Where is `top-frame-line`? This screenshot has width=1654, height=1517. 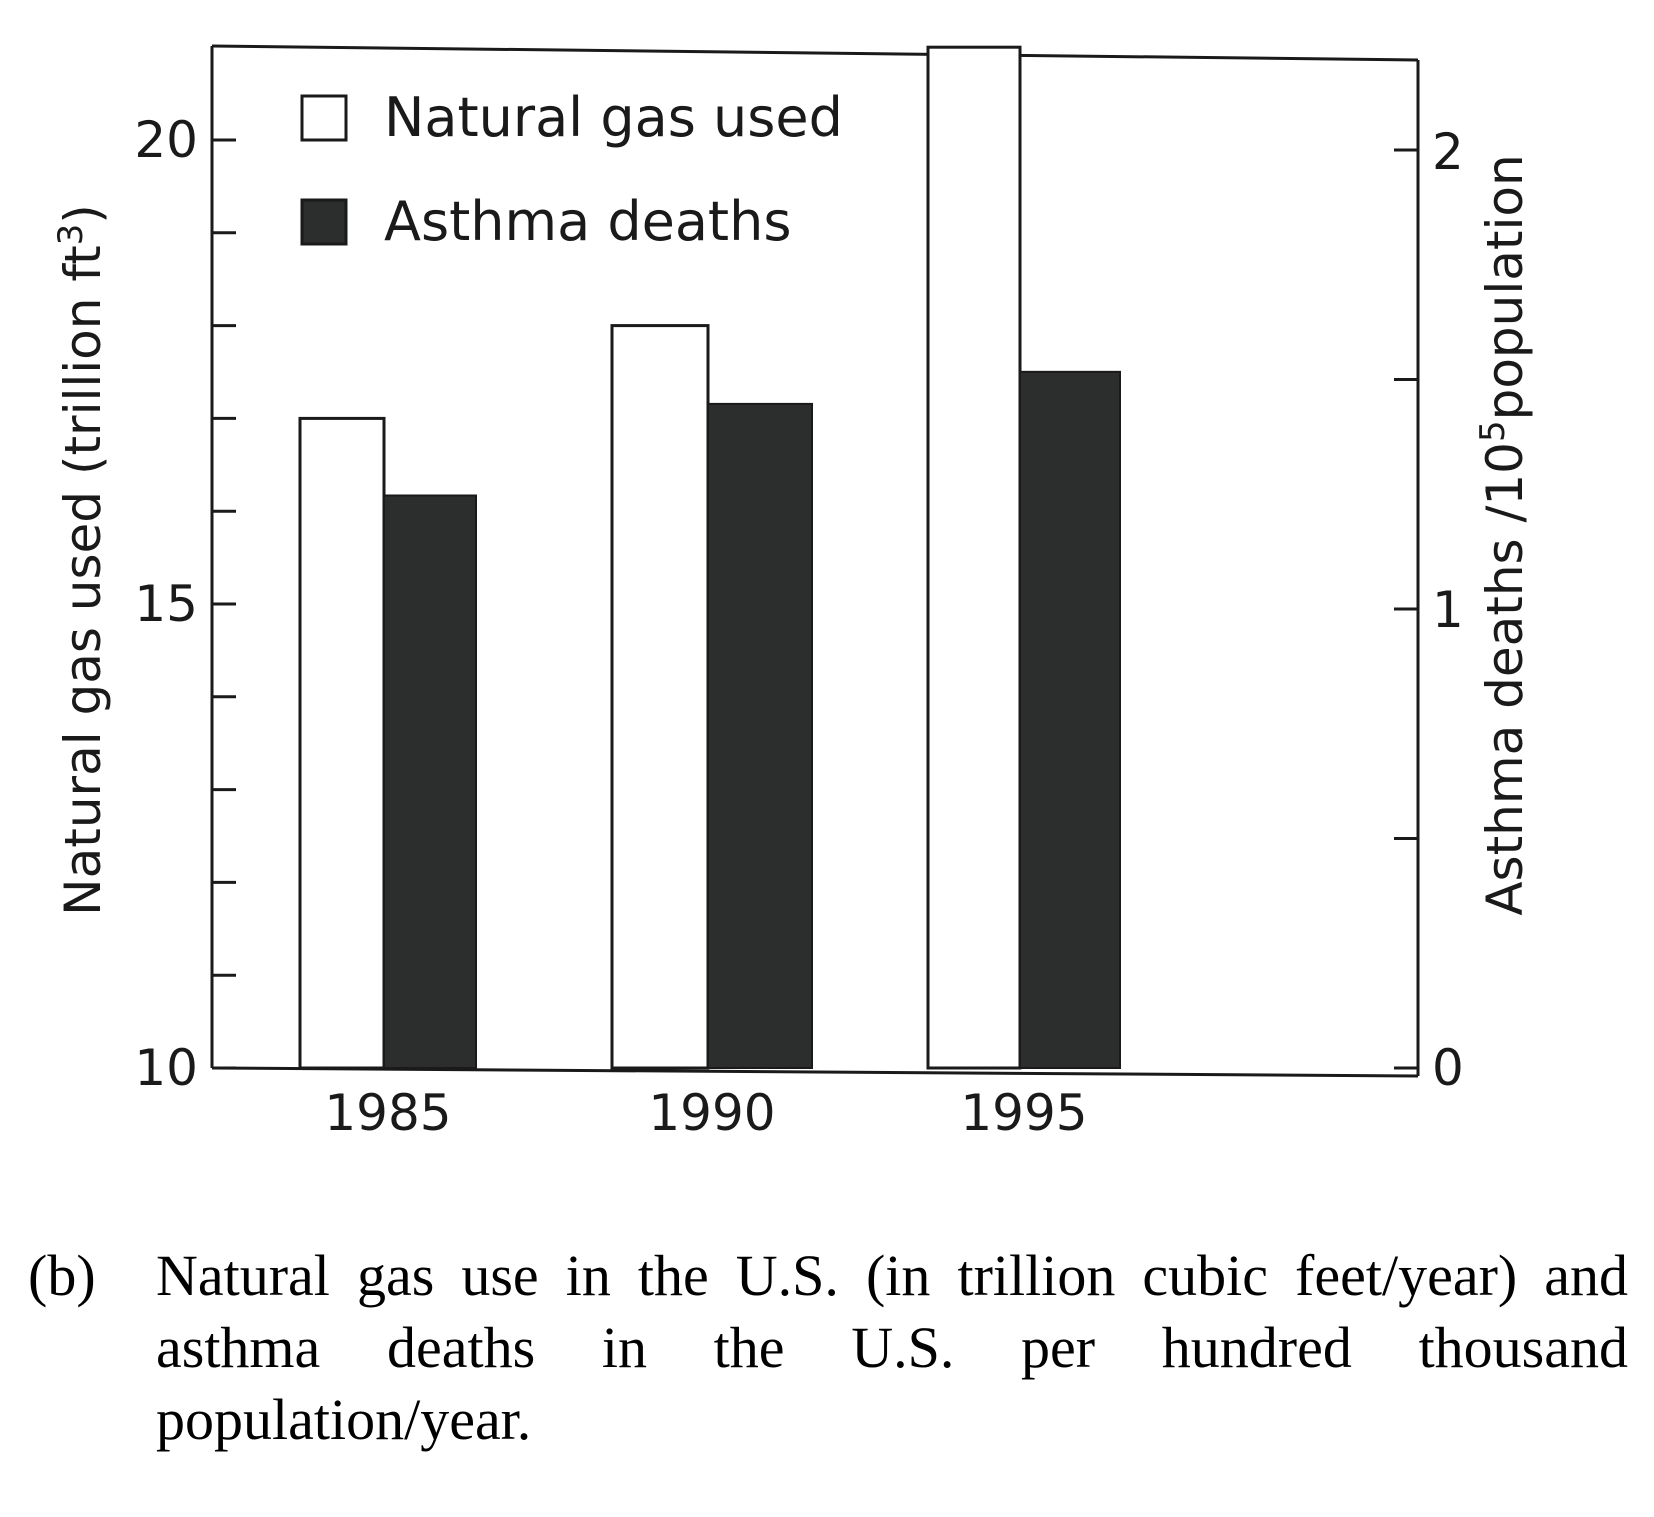
top-frame-line is located at coordinates (815, 53).